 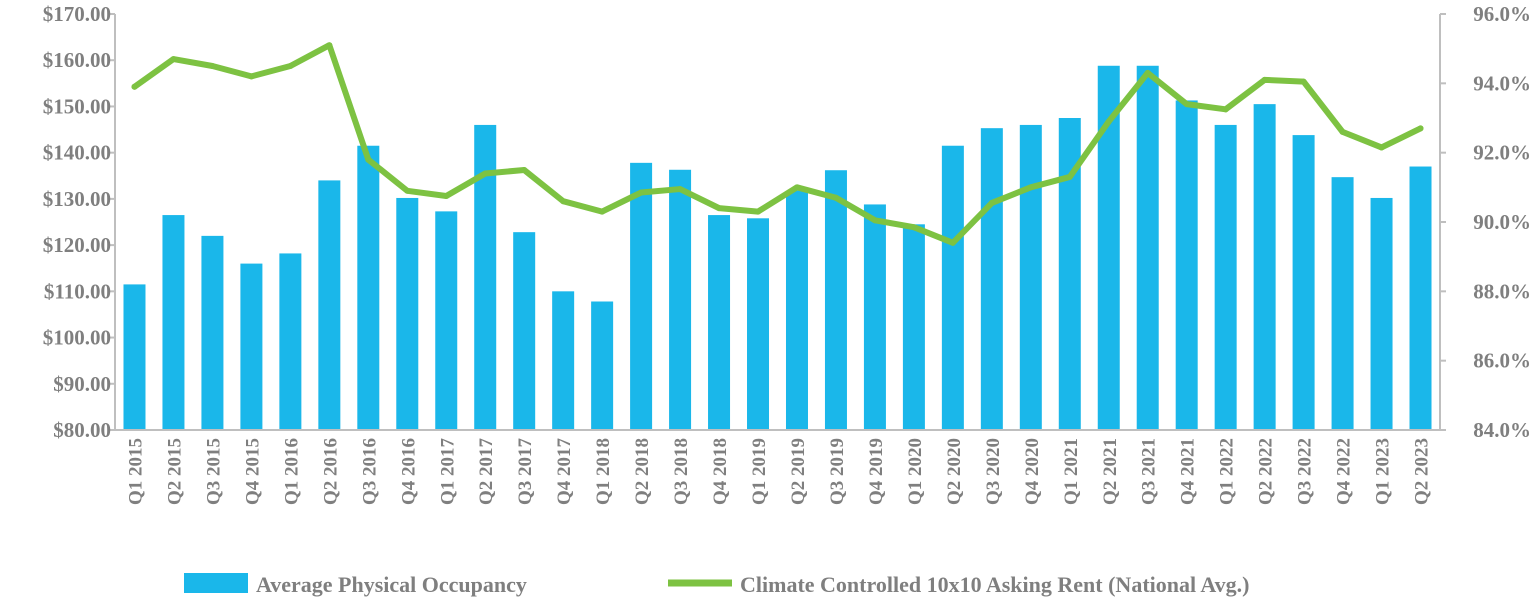 What do you see at coordinates (1344, 471) in the screenshot?
I see `x-tick-label: Q4 2022` at bounding box center [1344, 471].